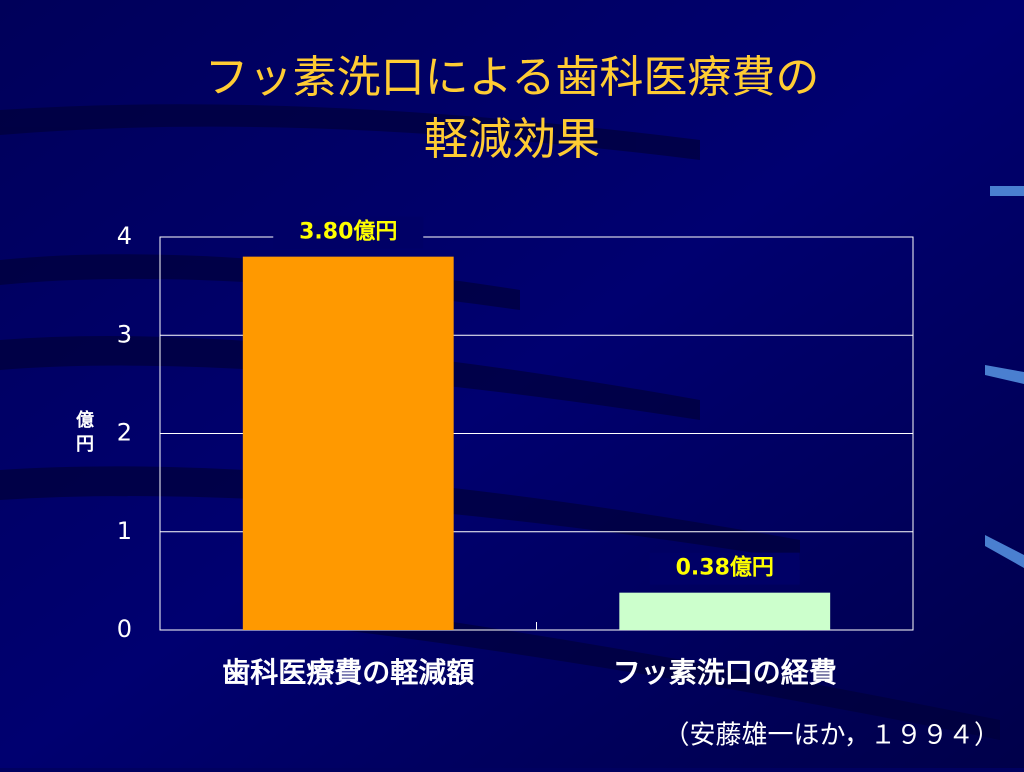 Image resolution: width=1024 pixels, height=772 pixels. What do you see at coordinates (832, 736) in the screenshot?
I see `source-note: （安藤雄一ほか，１９９４）` at bounding box center [832, 736].